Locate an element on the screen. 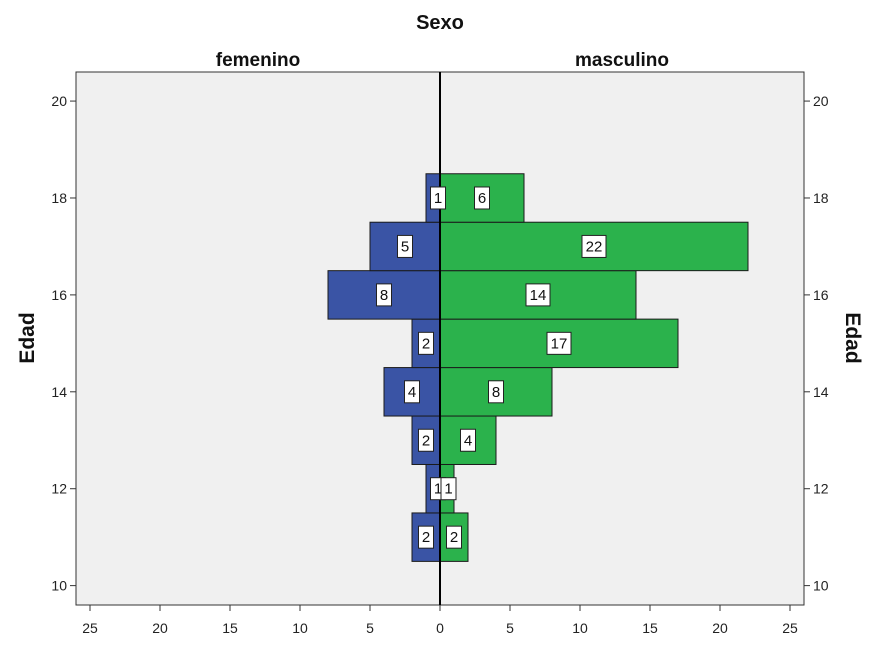 The width and height of the screenshot is (871, 645). bar-label-femenino-15: 2 is located at coordinates (426, 343).